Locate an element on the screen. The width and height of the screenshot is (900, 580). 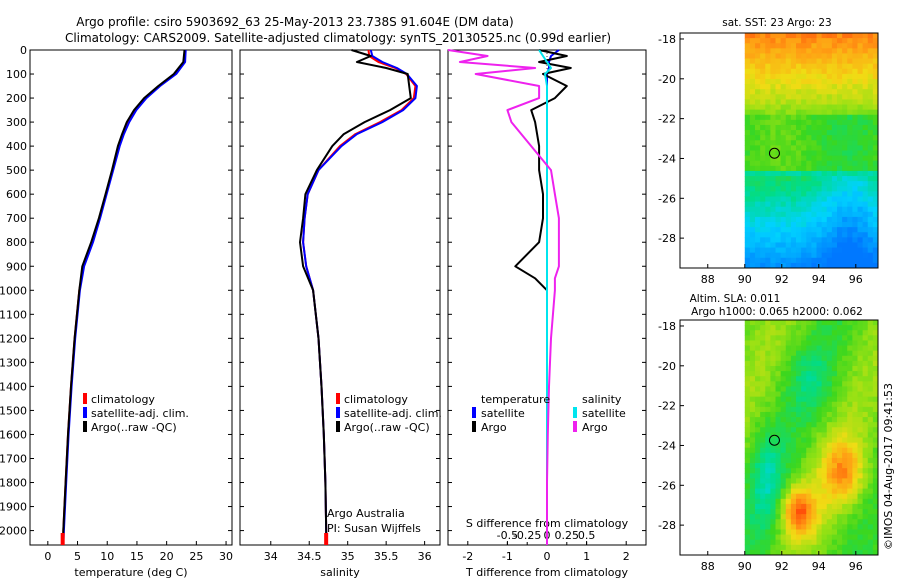
legend-salinity-head: salinity is located at coordinates (602, 399).